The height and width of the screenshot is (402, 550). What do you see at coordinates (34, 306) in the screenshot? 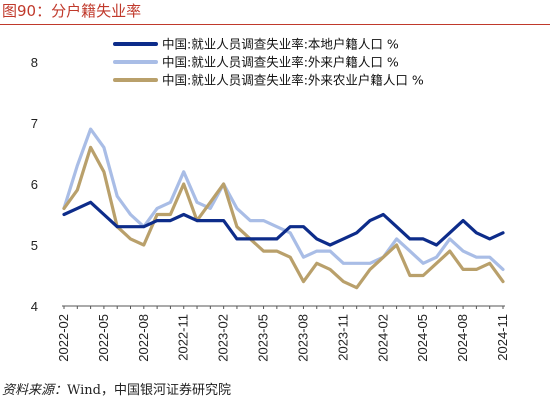
I see `y-tick-label: 4` at bounding box center [34, 306].